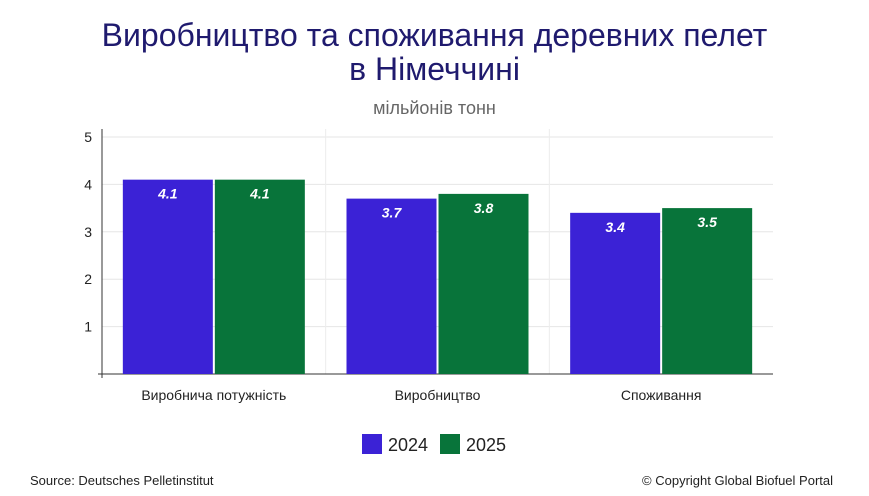 This screenshot has height=496, width=869. What do you see at coordinates (88, 279) in the screenshot?
I see `y-tick-label: 2` at bounding box center [88, 279].